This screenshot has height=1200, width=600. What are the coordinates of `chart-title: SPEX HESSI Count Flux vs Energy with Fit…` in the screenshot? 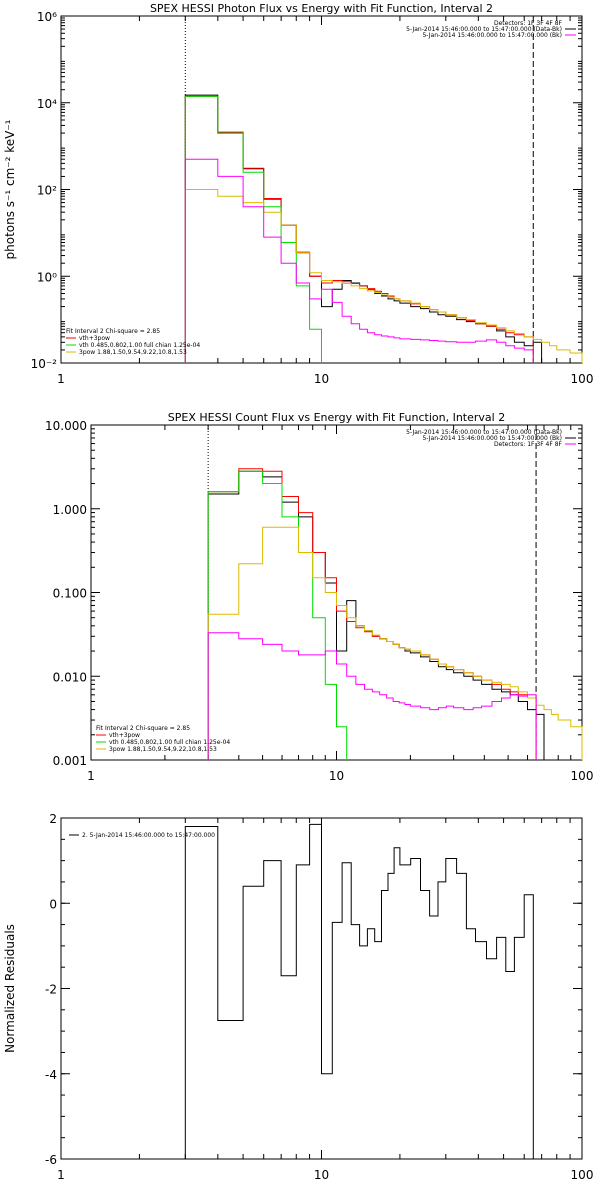 It's located at (336, 417).